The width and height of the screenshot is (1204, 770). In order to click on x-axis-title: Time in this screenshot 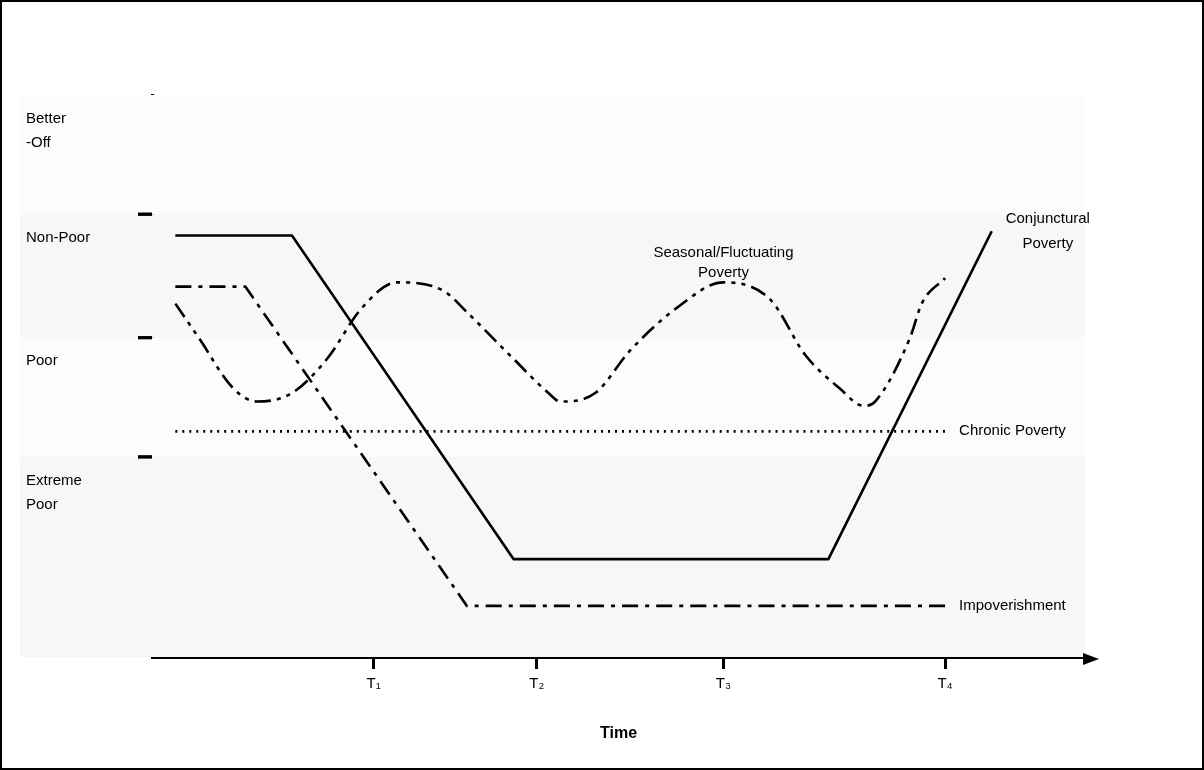, I will do `click(618, 732)`.